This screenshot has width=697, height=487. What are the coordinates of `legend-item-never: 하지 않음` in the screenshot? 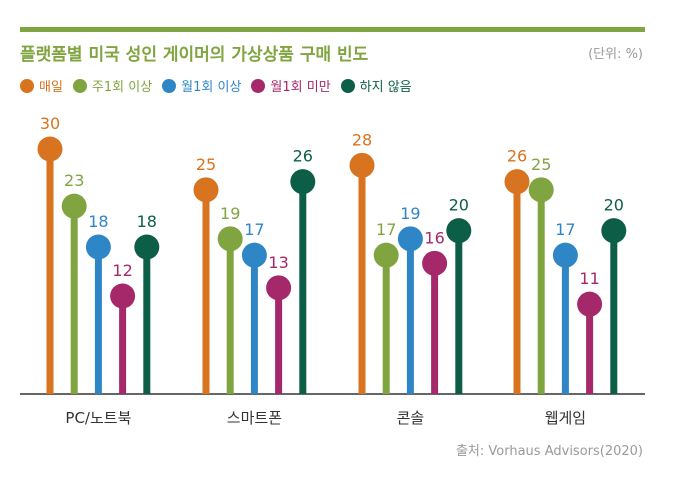 It's located at (376, 85).